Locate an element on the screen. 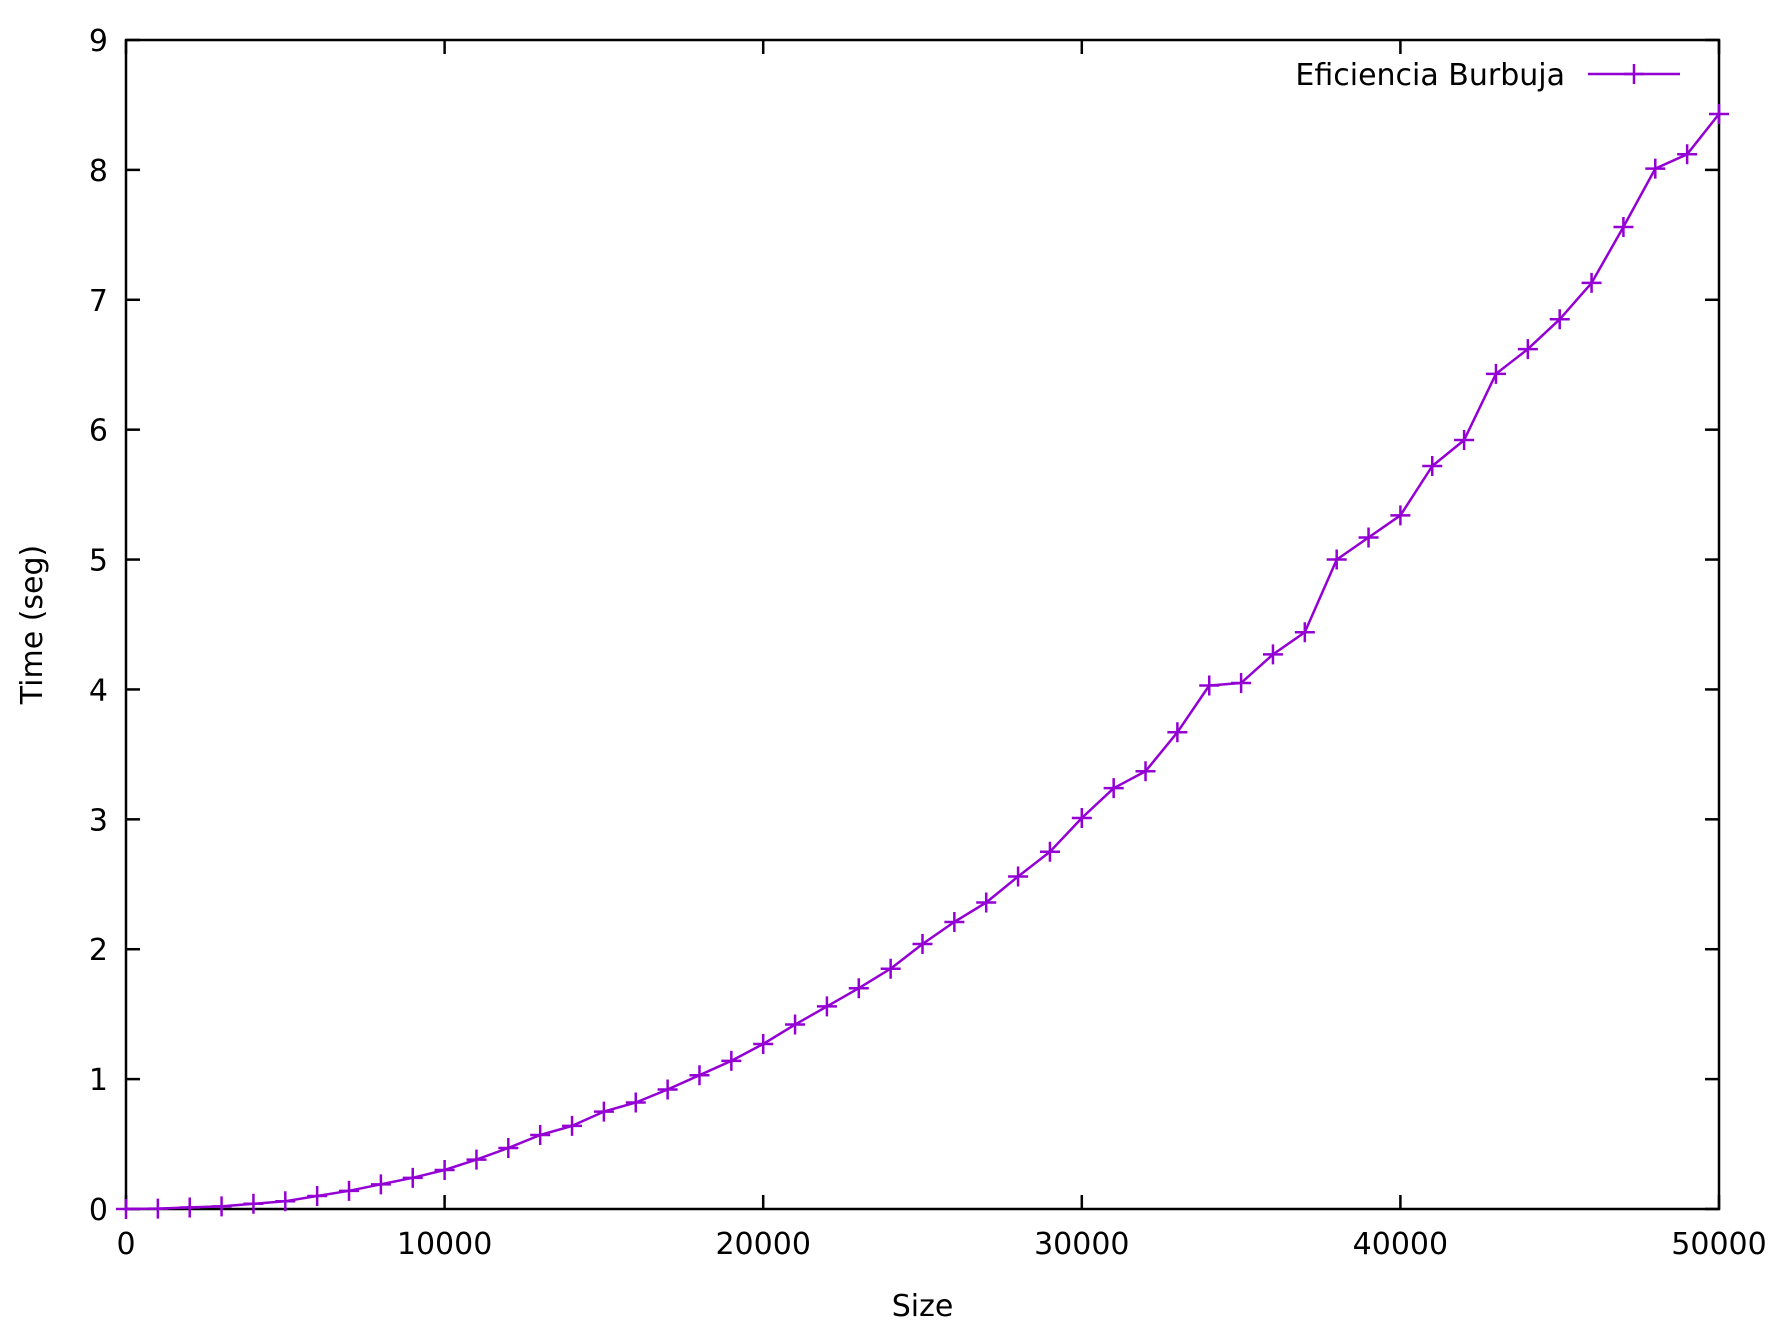 The width and height of the screenshot is (1778, 1334). y-tick-label: 0 is located at coordinates (98, 1210).